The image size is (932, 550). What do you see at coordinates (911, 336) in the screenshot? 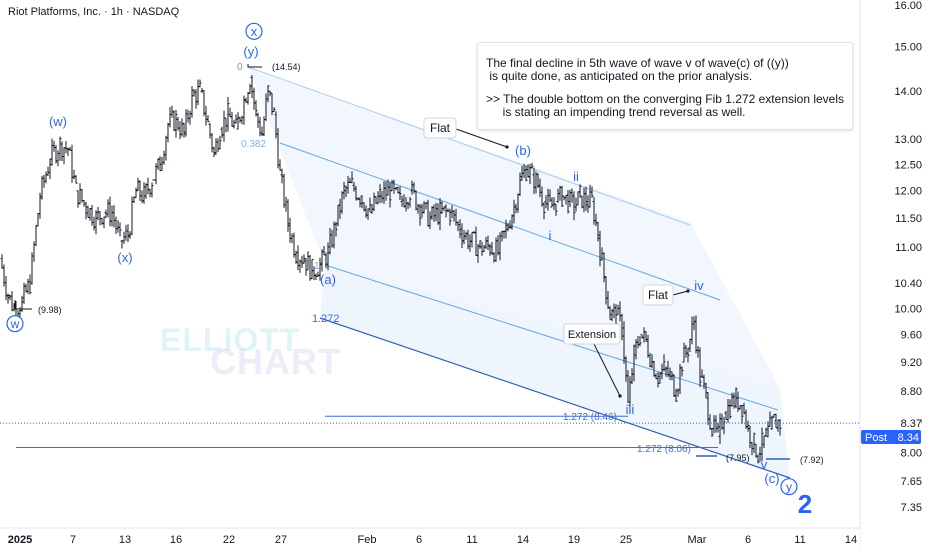
I see `y-tick-label: 9.60` at bounding box center [911, 336].